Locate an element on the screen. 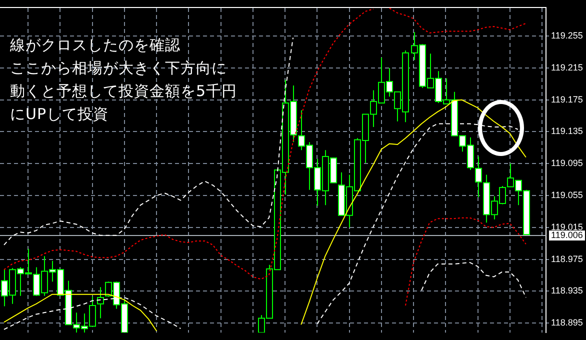 This screenshot has width=586, height=340. y-tick-label: 118.935 is located at coordinates (567, 291).